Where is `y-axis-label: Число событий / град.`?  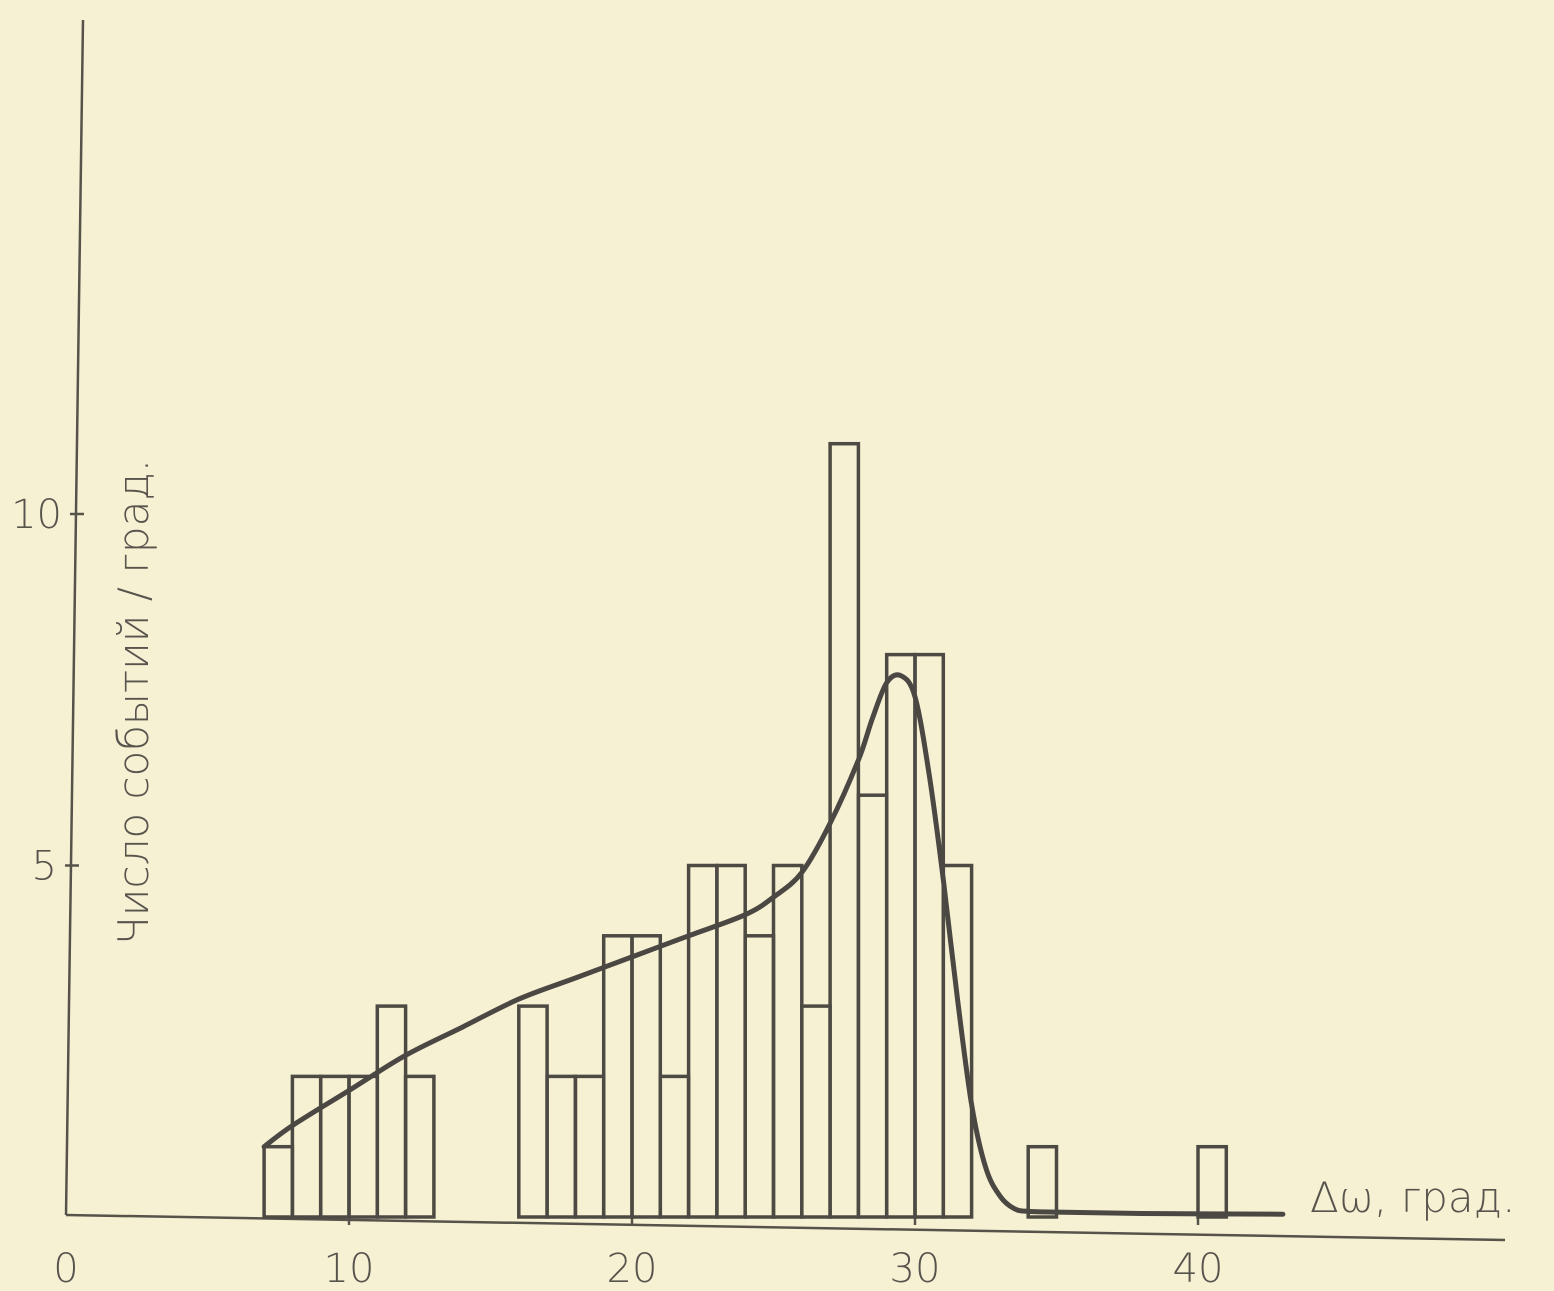
y-axis-label: Число событий / град. is located at coordinates (133, 702).